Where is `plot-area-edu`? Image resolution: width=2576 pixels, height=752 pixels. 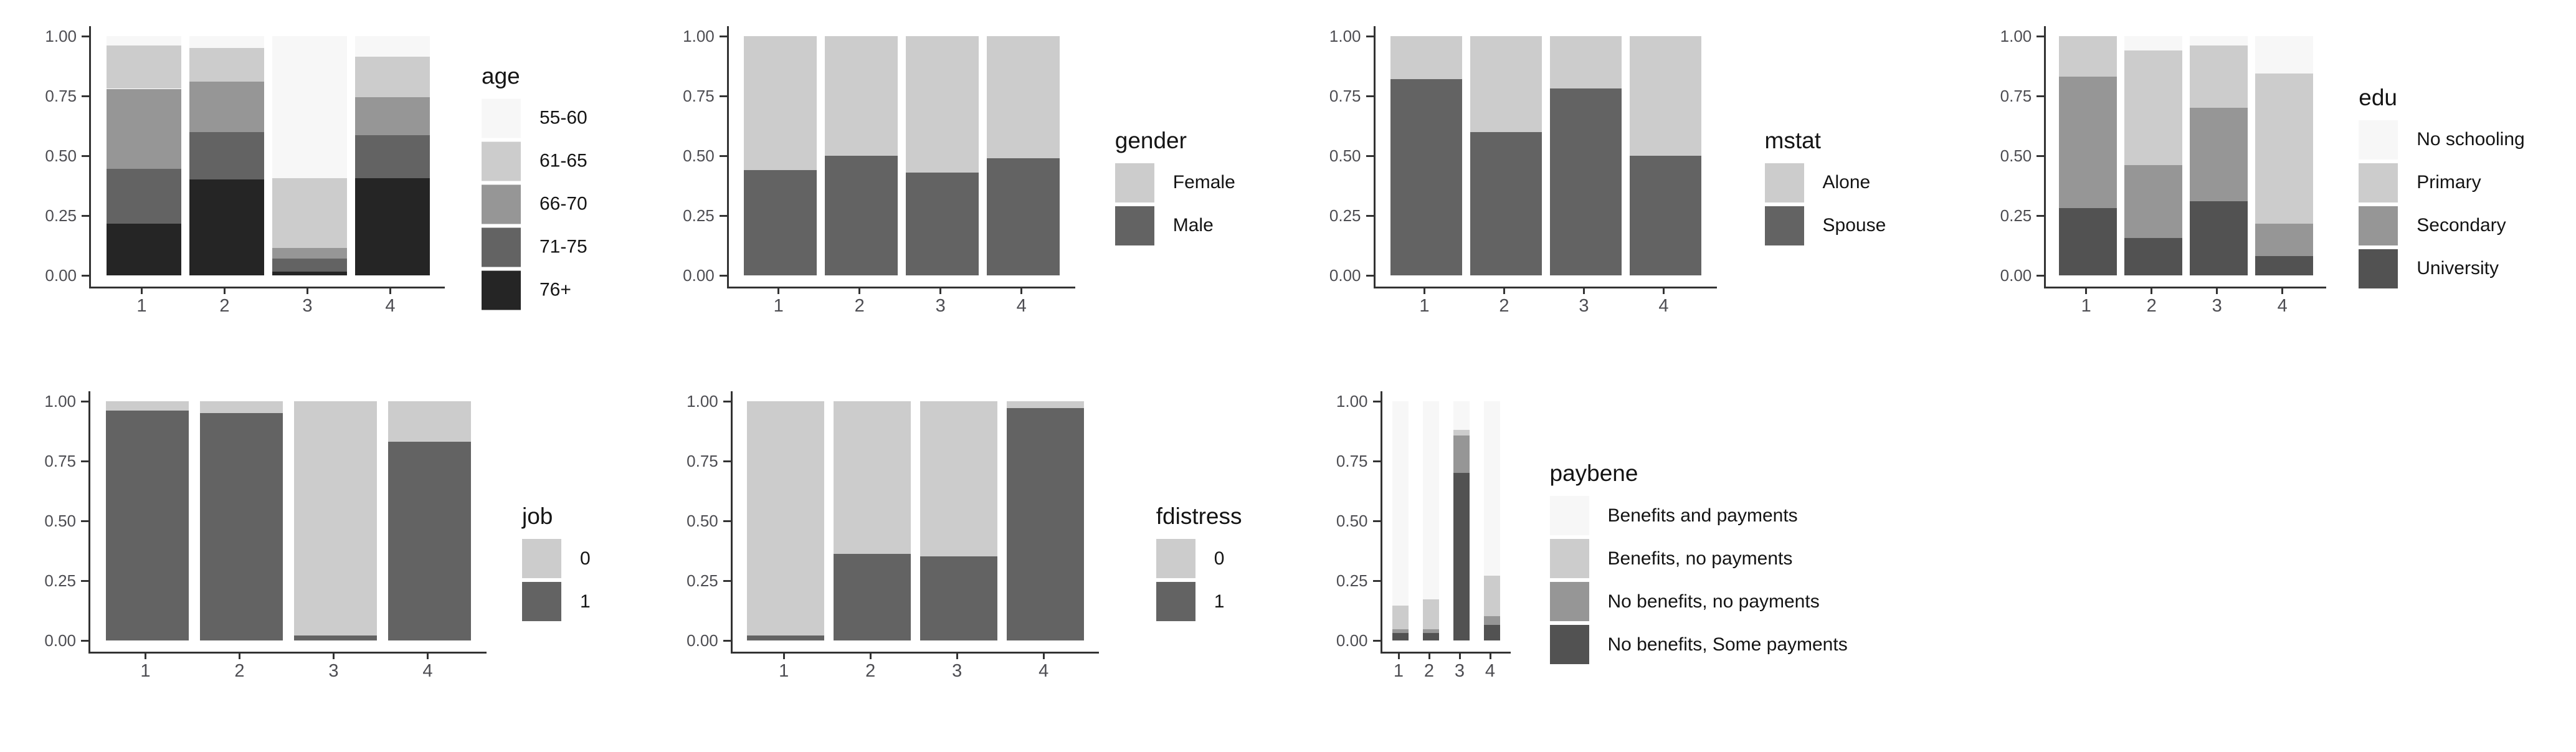
plot-area-edu is located at coordinates (2185, 157).